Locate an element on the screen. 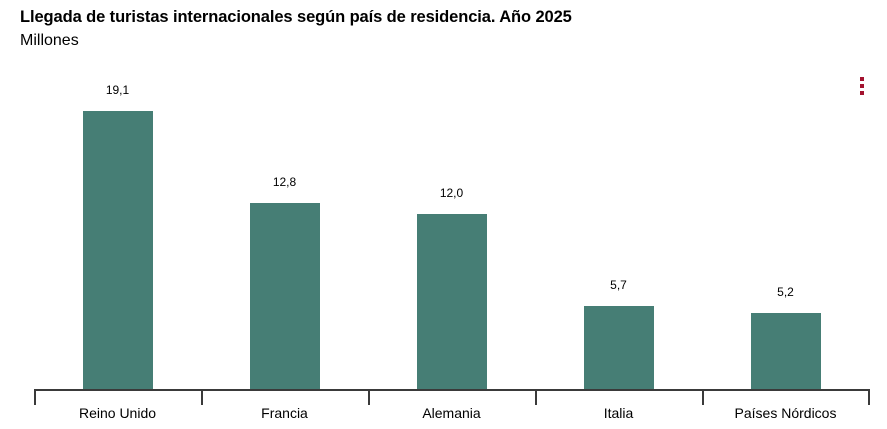  chart-menu-button is located at coordinates (862, 87).